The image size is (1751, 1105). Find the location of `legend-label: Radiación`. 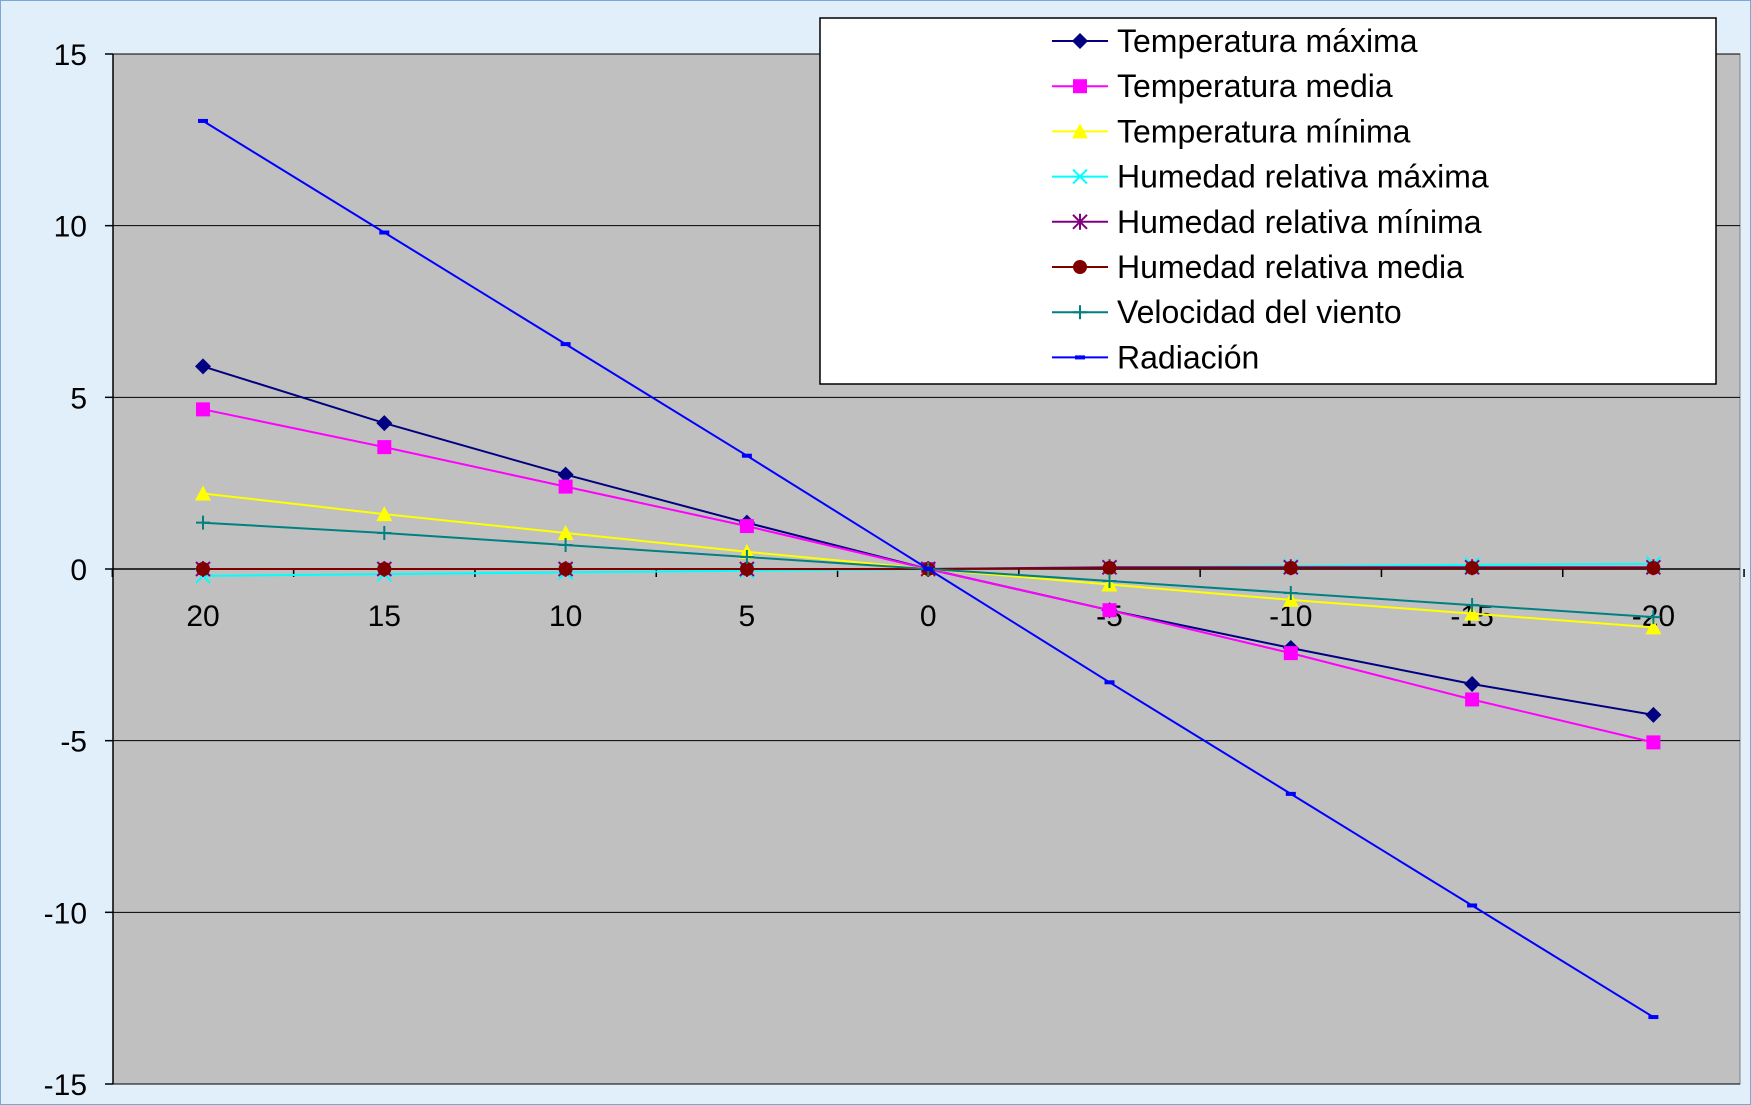

legend-label: Radiación is located at coordinates (1188, 357).